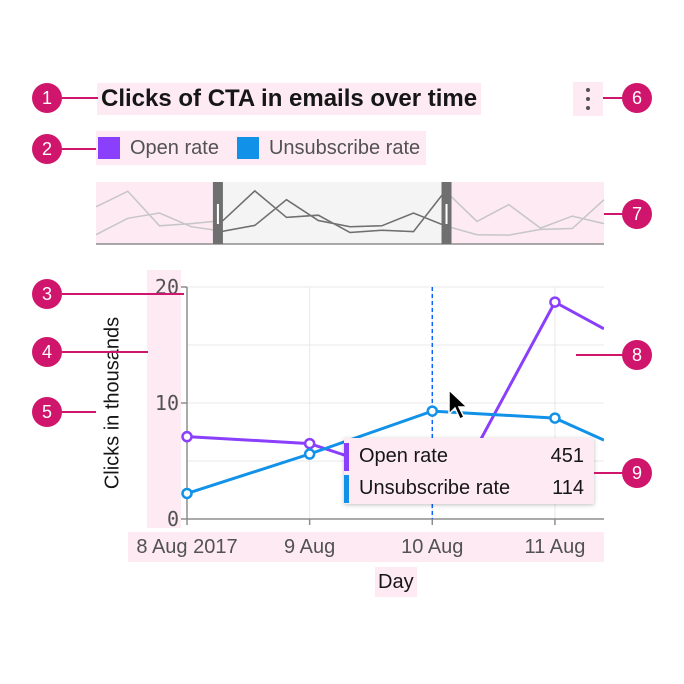 This screenshot has width=684, height=684. I want to click on annotation-badge: 5, so click(47, 412).